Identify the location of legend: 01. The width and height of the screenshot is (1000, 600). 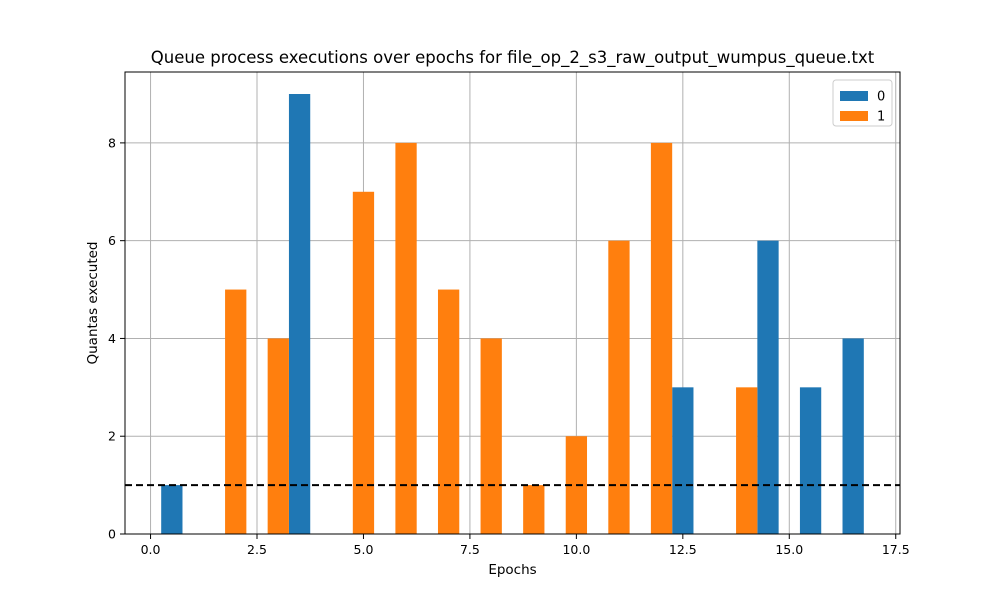
(862, 103).